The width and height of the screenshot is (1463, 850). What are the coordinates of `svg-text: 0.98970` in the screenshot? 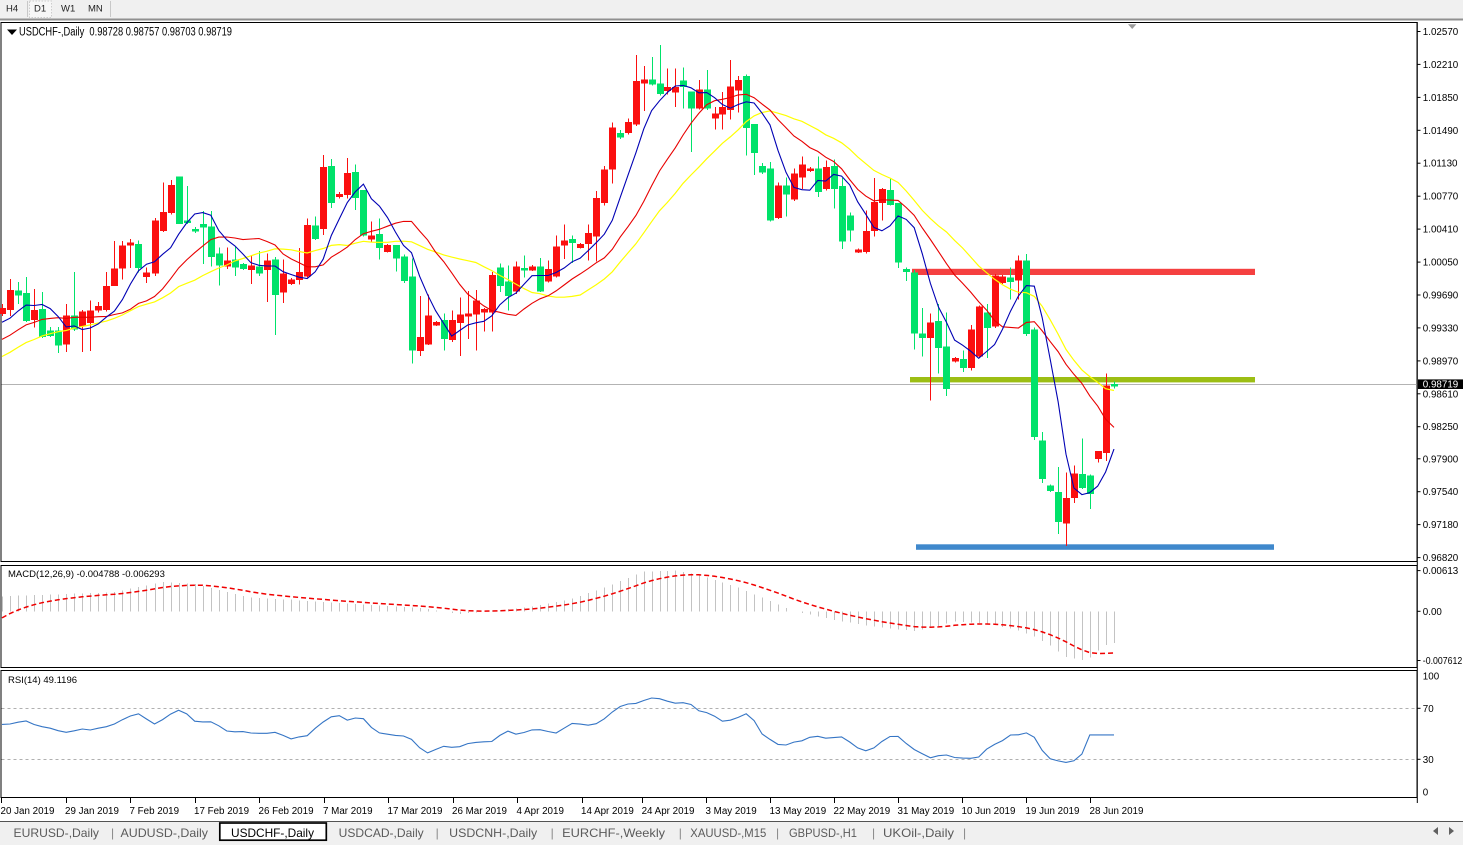 It's located at (1441, 361).